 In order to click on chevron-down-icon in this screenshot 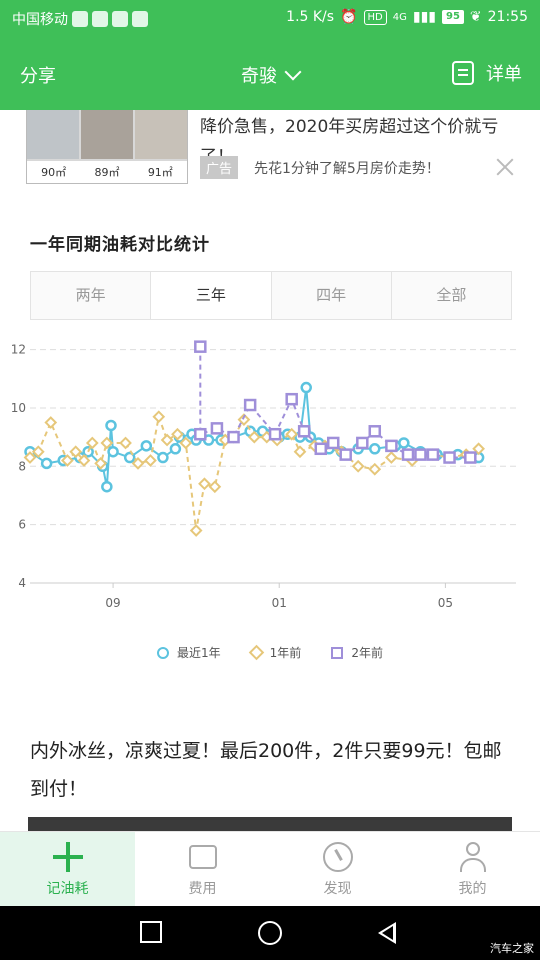, I will do `click(293, 72)`.